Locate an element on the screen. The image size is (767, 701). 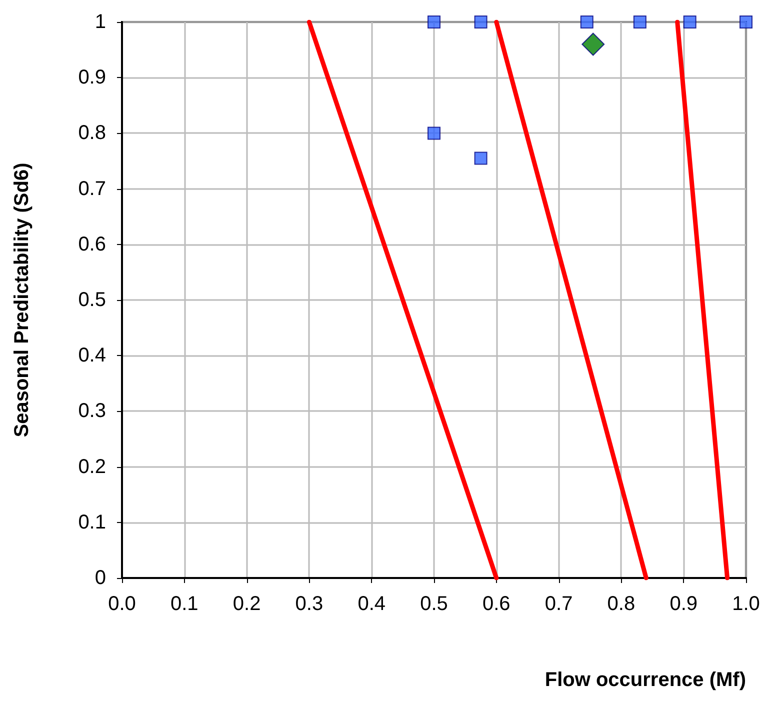
y-tick-label: 0 is located at coordinates (100, 578).